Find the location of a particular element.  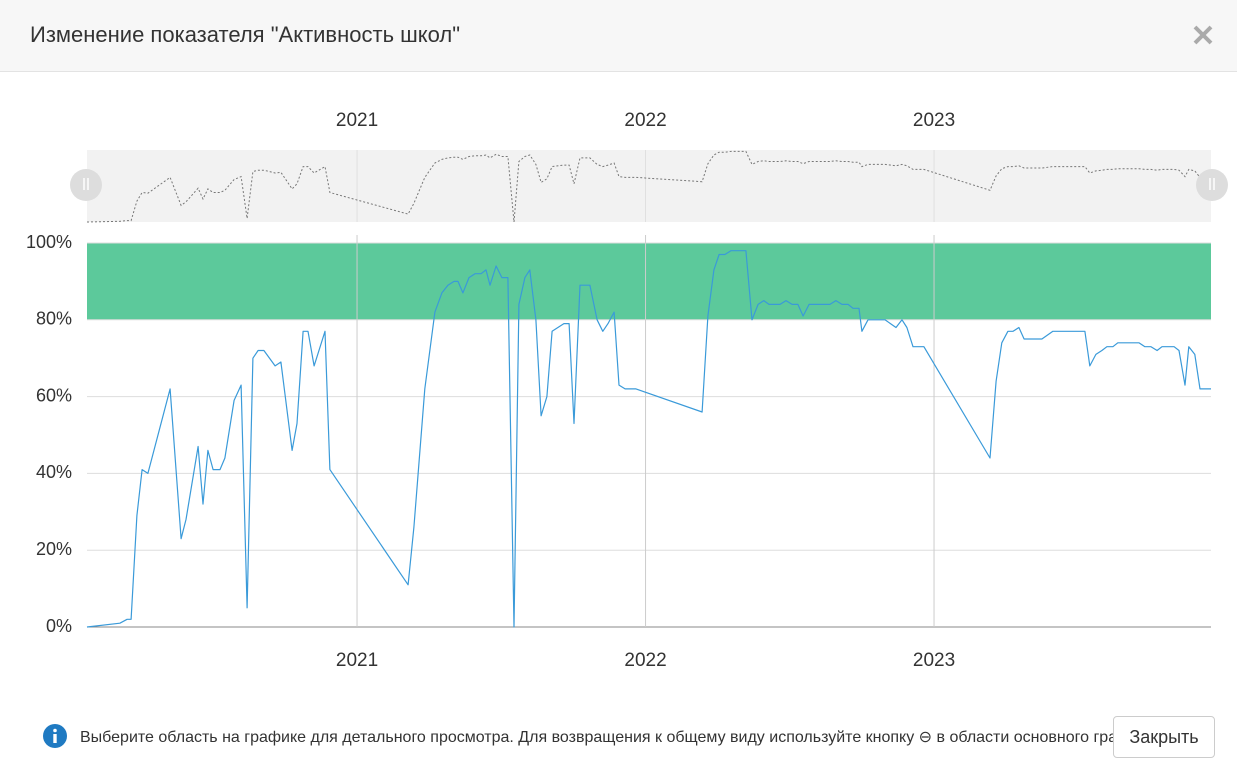

y-tick-label: 40% is located at coordinates (54, 472).